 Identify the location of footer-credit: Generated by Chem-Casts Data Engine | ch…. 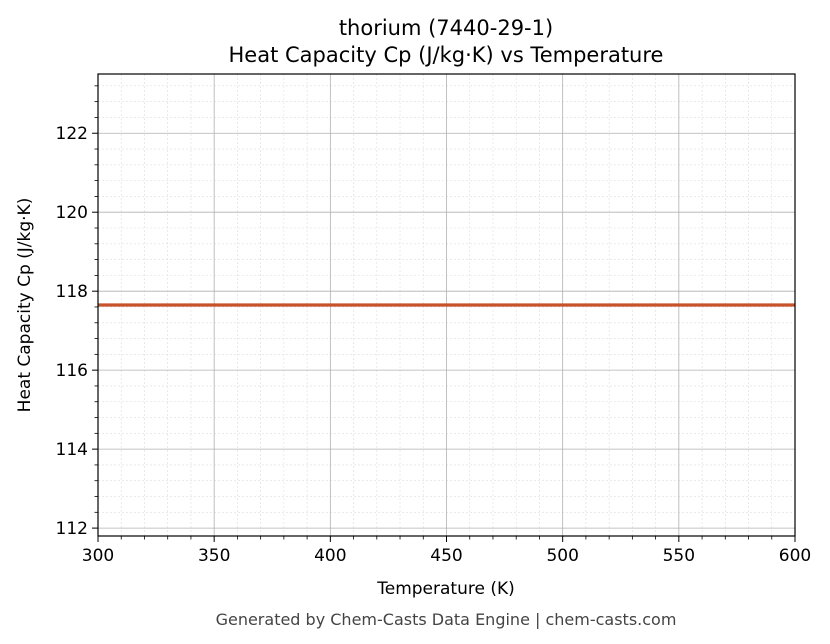
(446, 619).